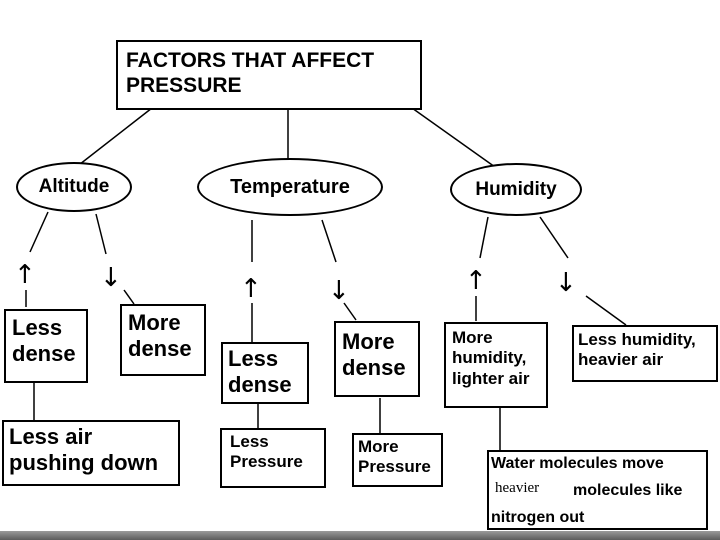  Describe the element at coordinates (39, 232) in the screenshot. I see `connector-altitude-left` at that location.